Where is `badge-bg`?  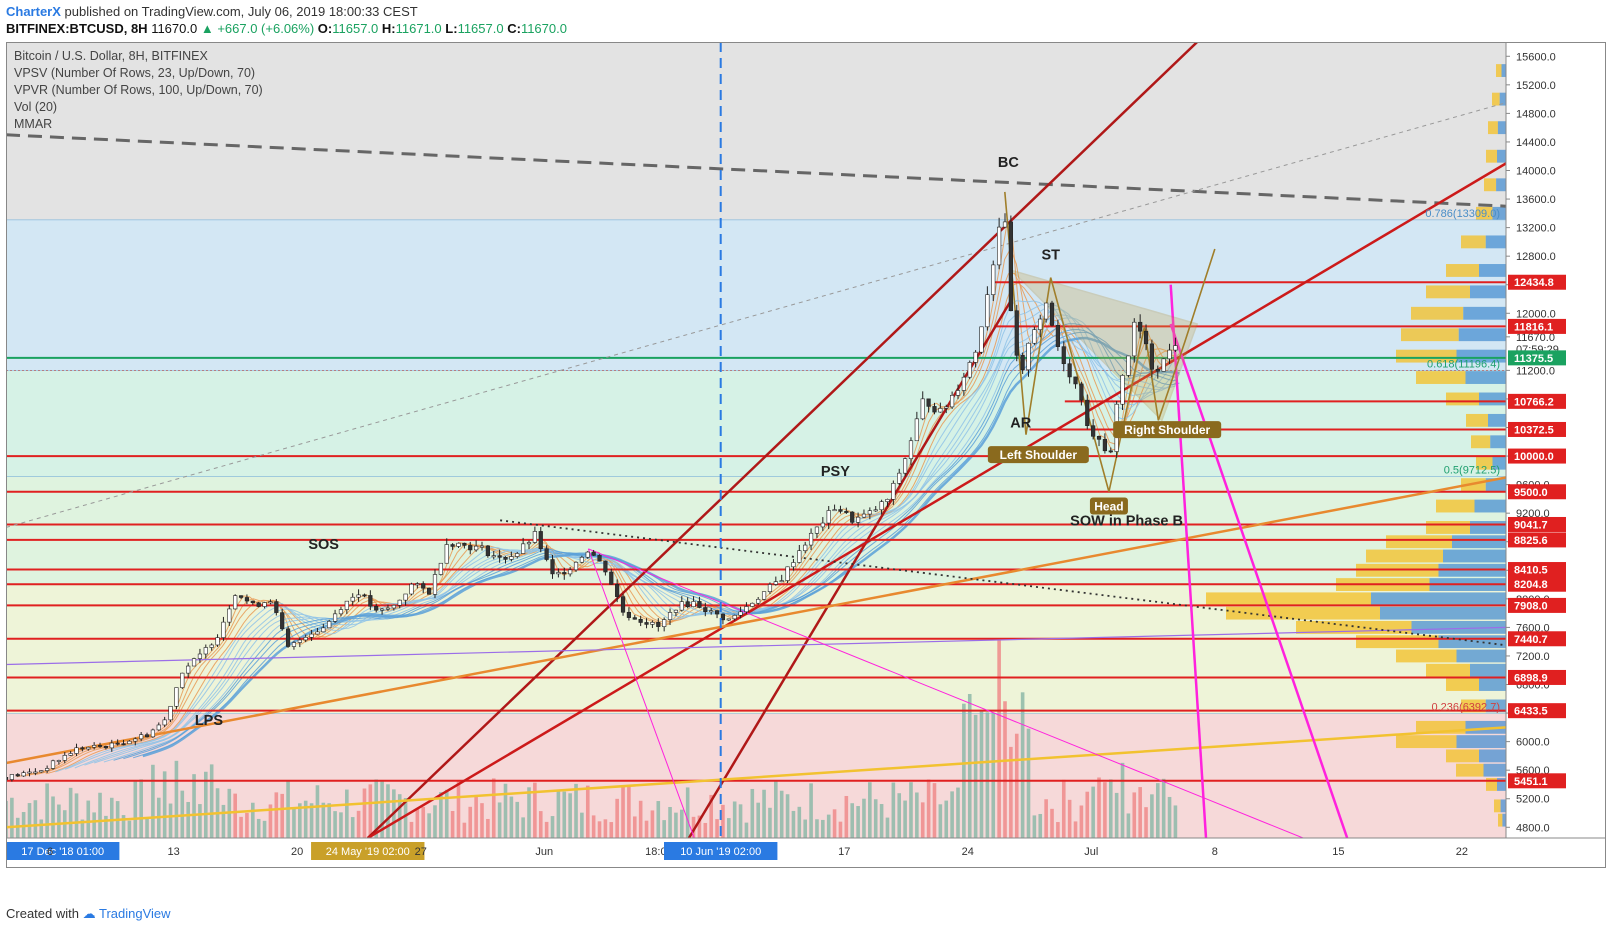
badge-bg is located at coordinates (1167, 430).